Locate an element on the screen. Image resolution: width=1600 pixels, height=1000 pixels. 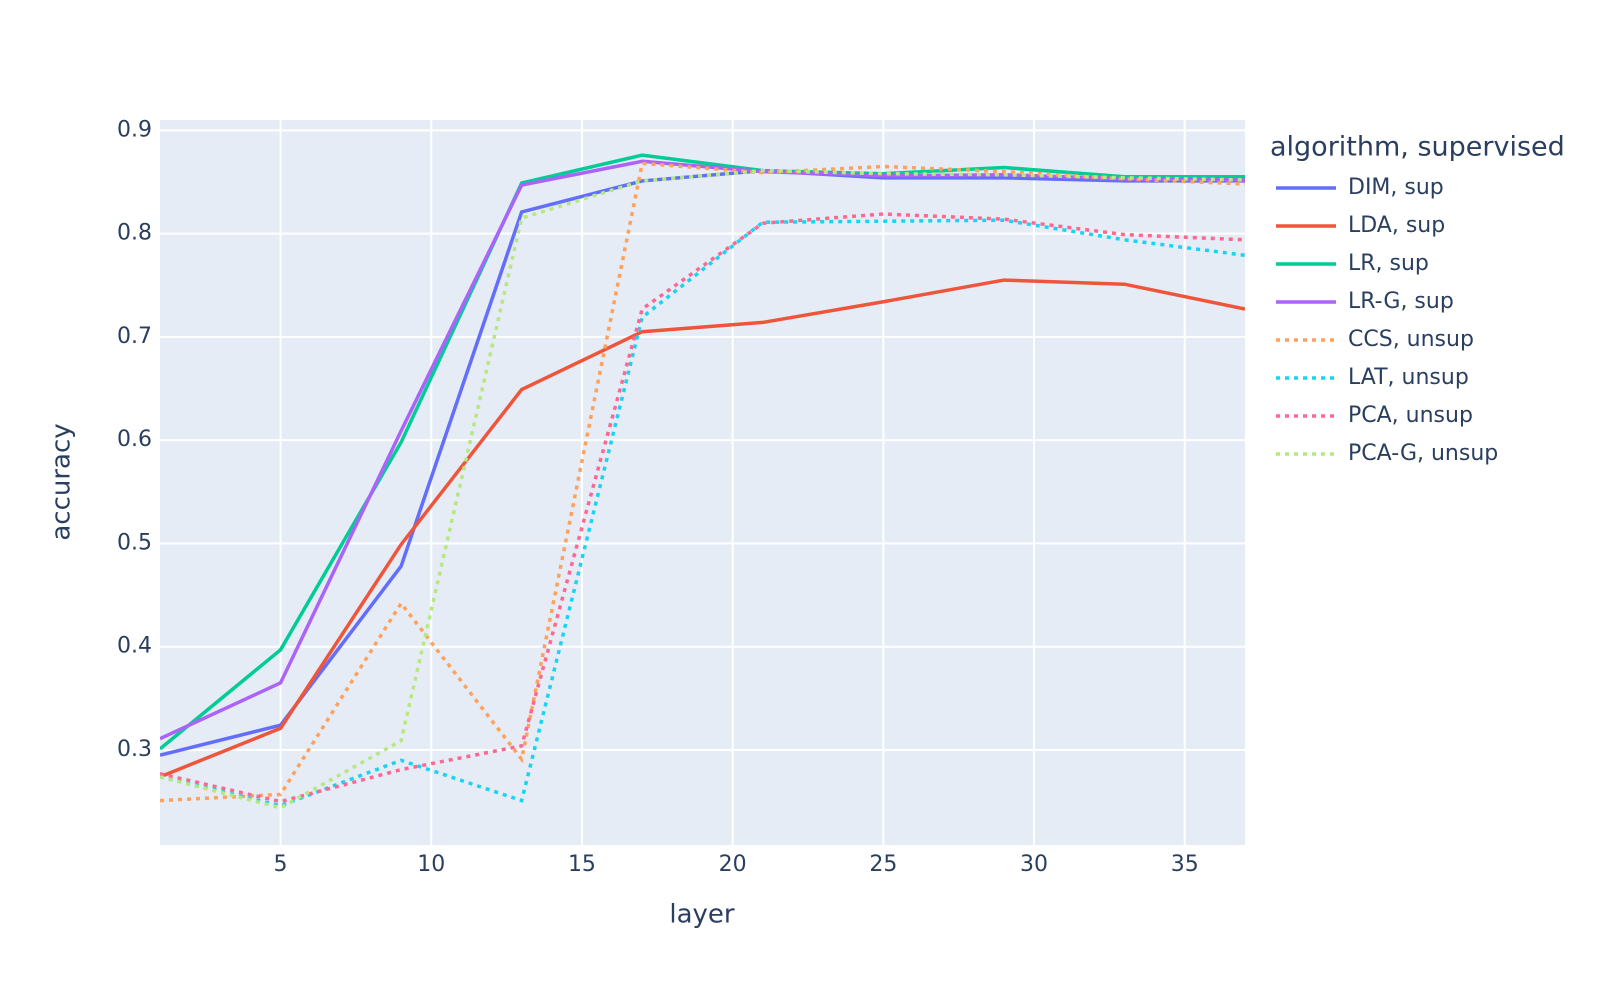
y-tick-label: 0.4 is located at coordinates (134, 646).